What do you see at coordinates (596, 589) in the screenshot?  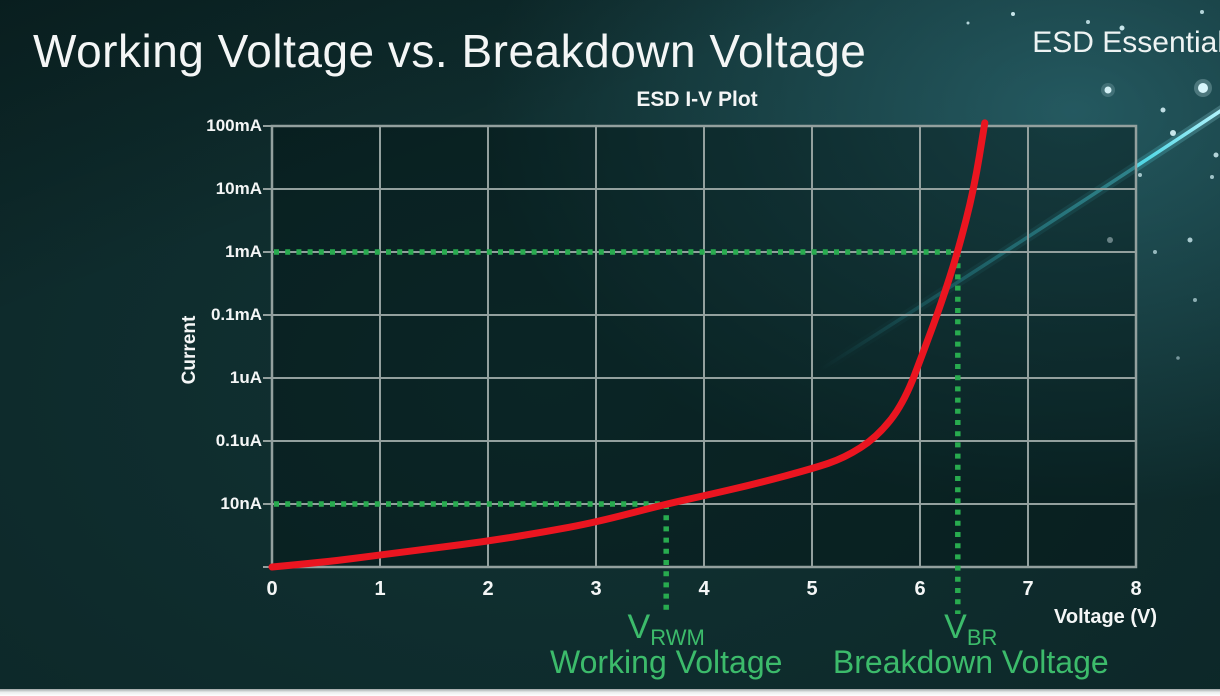 I see `x-tick-label: 3` at bounding box center [596, 589].